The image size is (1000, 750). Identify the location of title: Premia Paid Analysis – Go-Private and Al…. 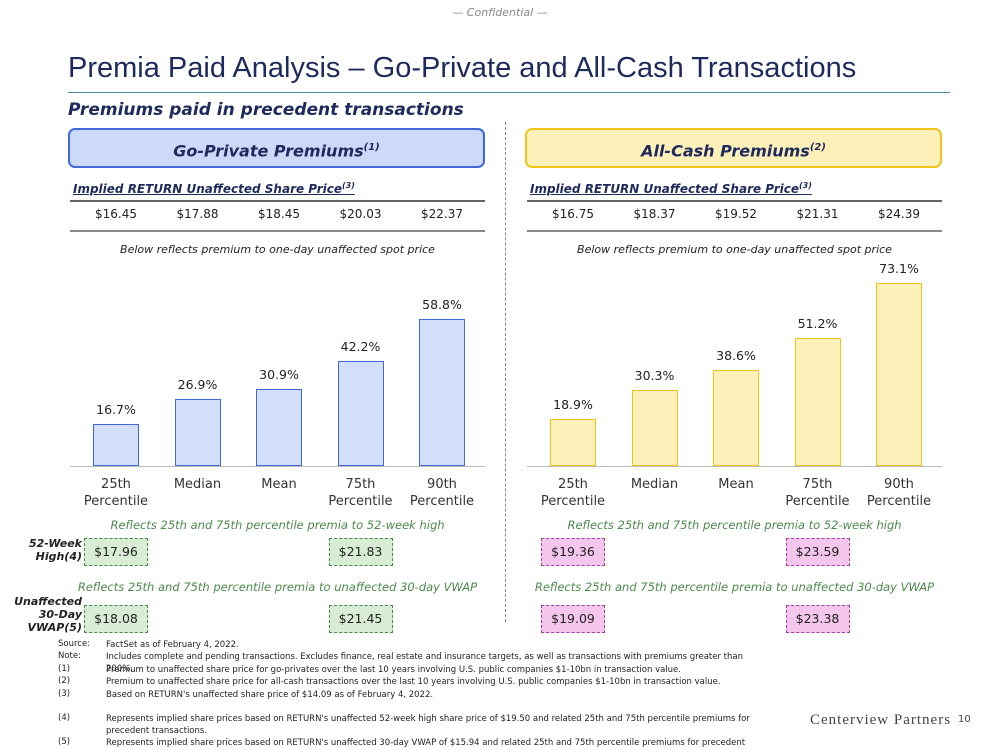
(462, 68).